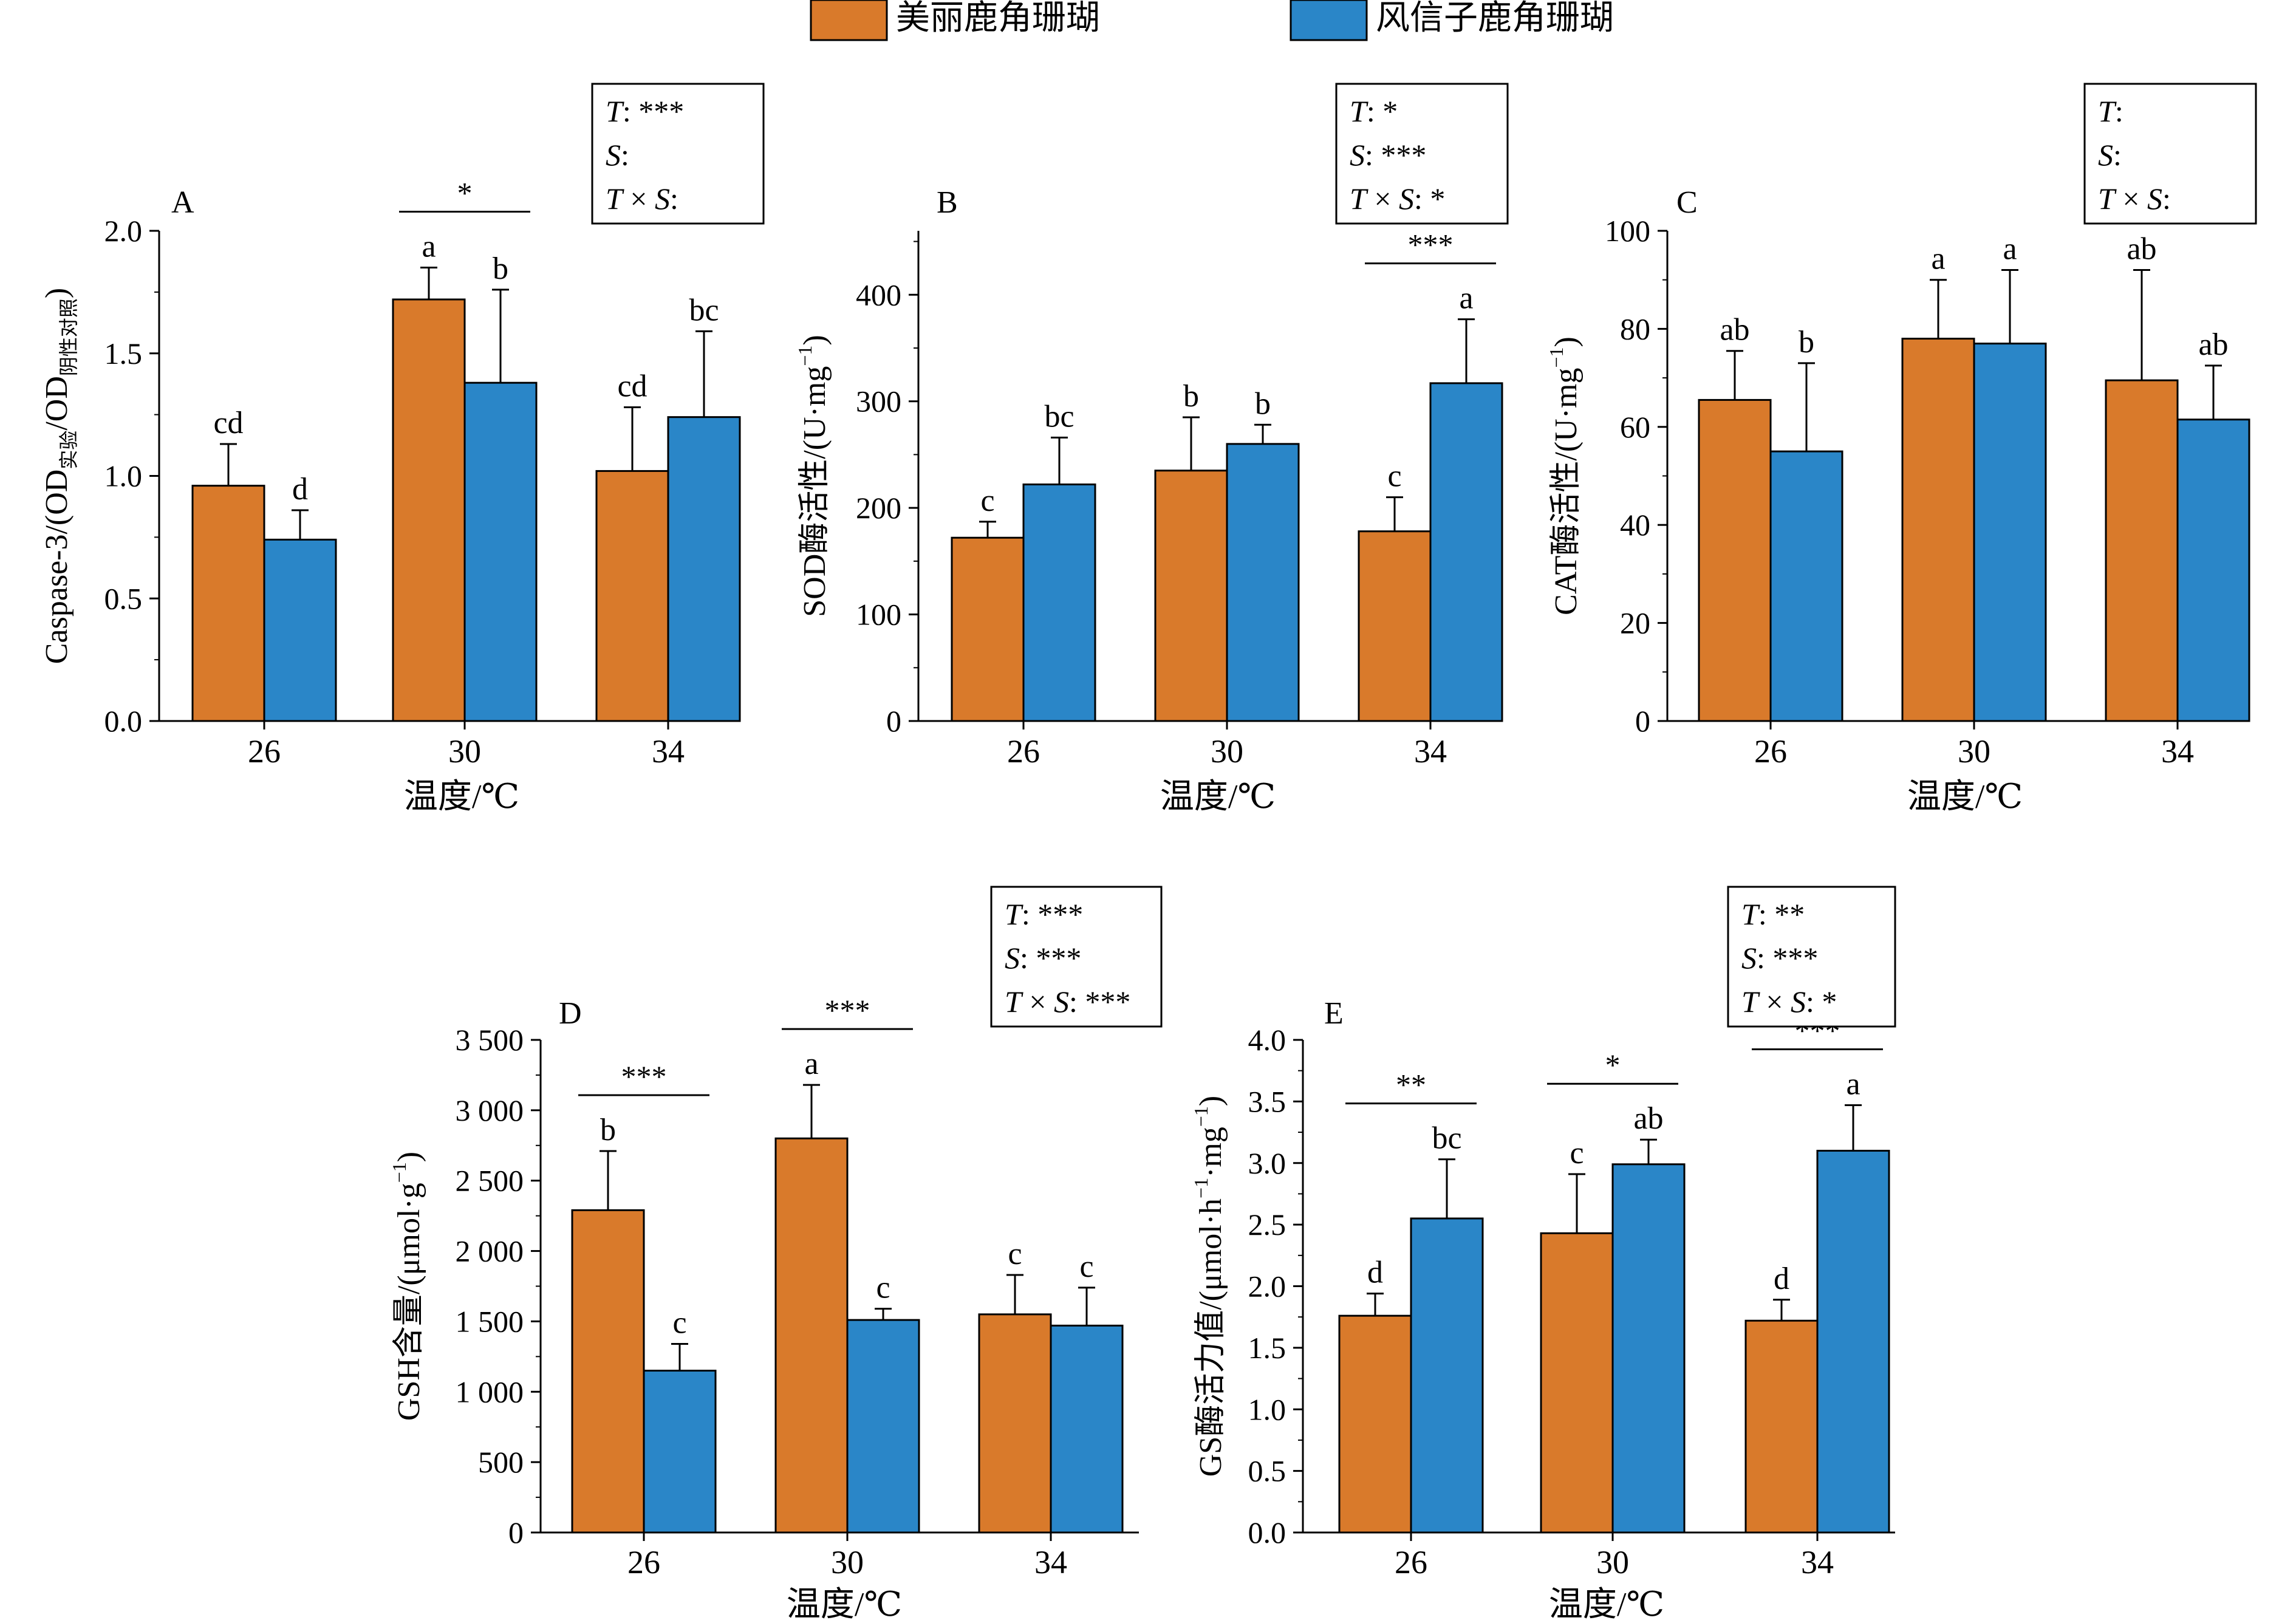 This screenshot has width=2296, height=1623. What do you see at coordinates (1374, 111) in the screenshot?
I see `stats-line: T: *` at bounding box center [1374, 111].